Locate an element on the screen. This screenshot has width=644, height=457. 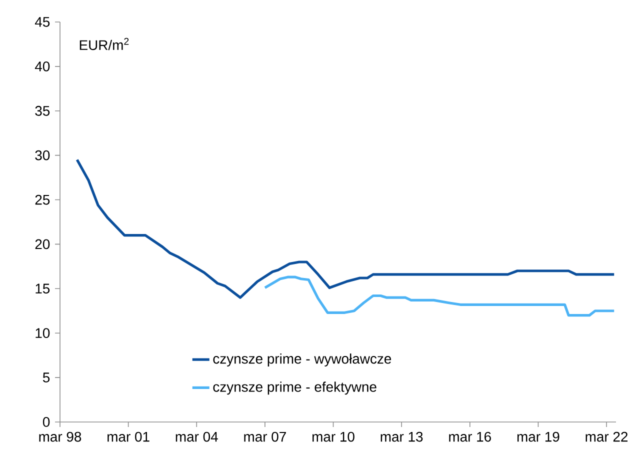
legend-label: czynsze prime - wywoławcze is located at coordinates (302, 359).